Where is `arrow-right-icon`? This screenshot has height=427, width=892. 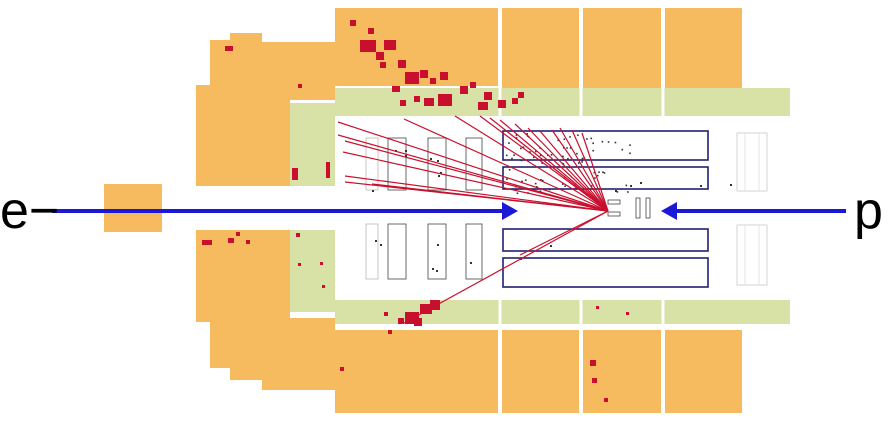
arrow-right-icon is located at coordinates (285, 211).